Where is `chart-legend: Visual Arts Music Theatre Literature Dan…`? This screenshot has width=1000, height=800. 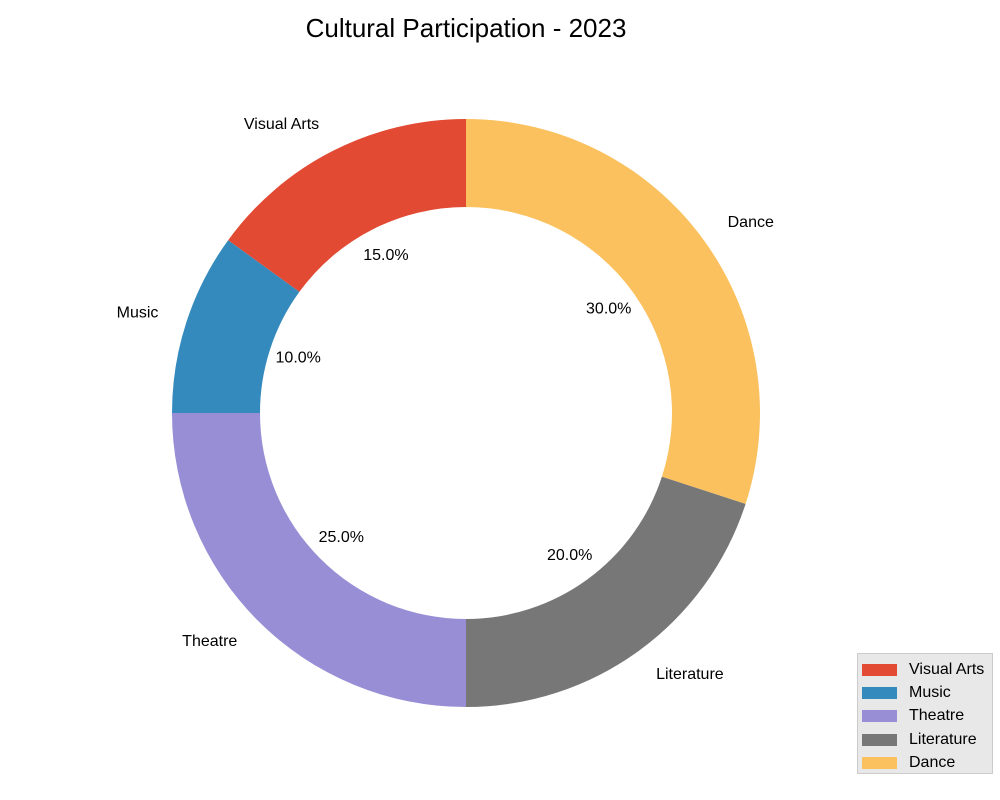
chart-legend: Visual Arts Music Theatre Literature Dan… is located at coordinates (925, 713).